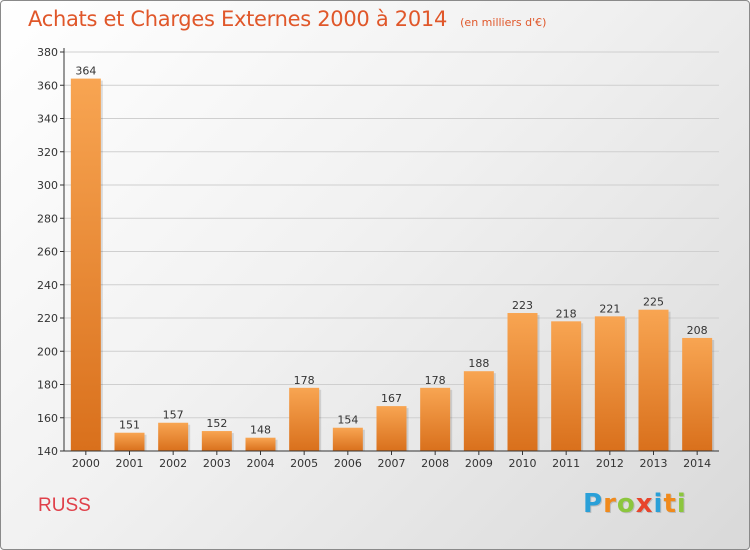 Image resolution: width=750 pixels, height=550 pixels. What do you see at coordinates (697, 463) in the screenshot?
I see `x-tick-label: 2014` at bounding box center [697, 463].